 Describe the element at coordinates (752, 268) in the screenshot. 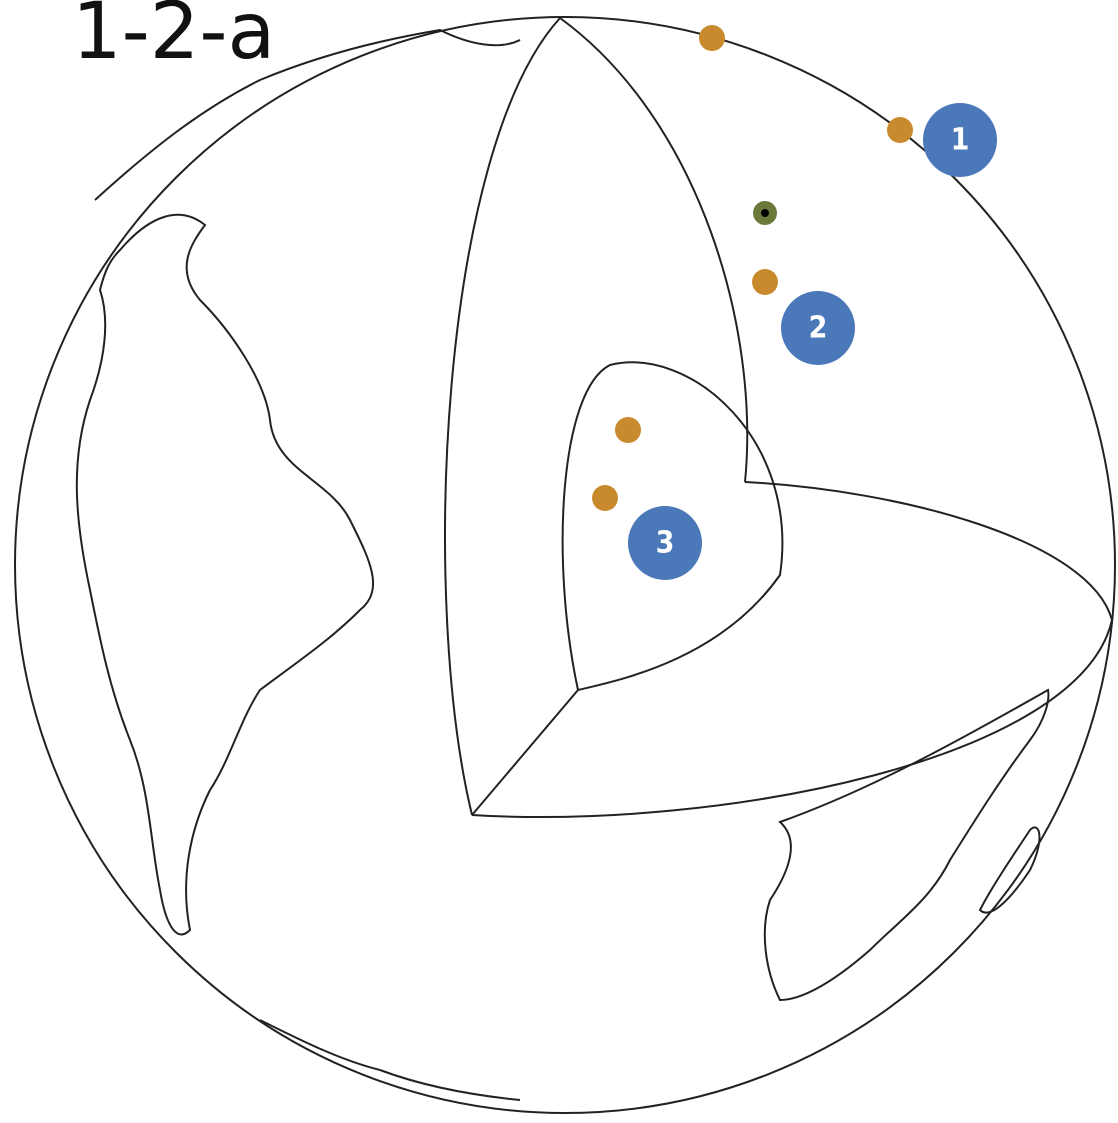

I see `dots` at that location.